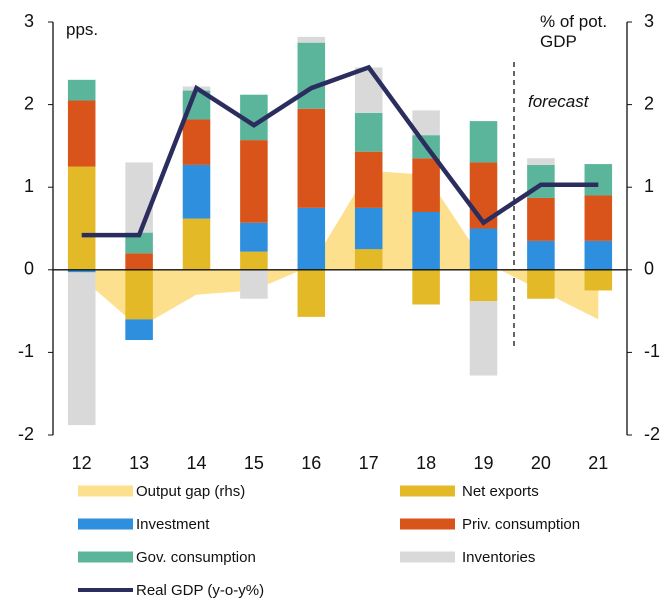 Image resolution: width=669 pixels, height=603 pixels. I want to click on legend-label: Investment, so click(173, 524).